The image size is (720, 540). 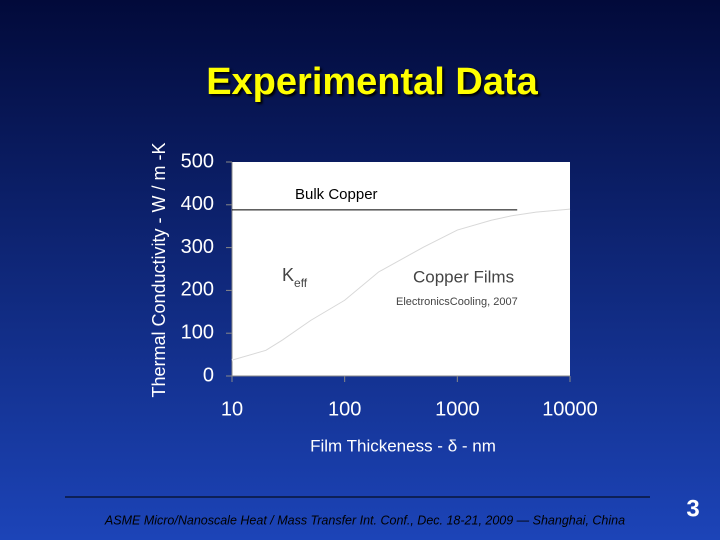 What do you see at coordinates (463, 276) in the screenshot?
I see `films-label: Copper Films` at bounding box center [463, 276].